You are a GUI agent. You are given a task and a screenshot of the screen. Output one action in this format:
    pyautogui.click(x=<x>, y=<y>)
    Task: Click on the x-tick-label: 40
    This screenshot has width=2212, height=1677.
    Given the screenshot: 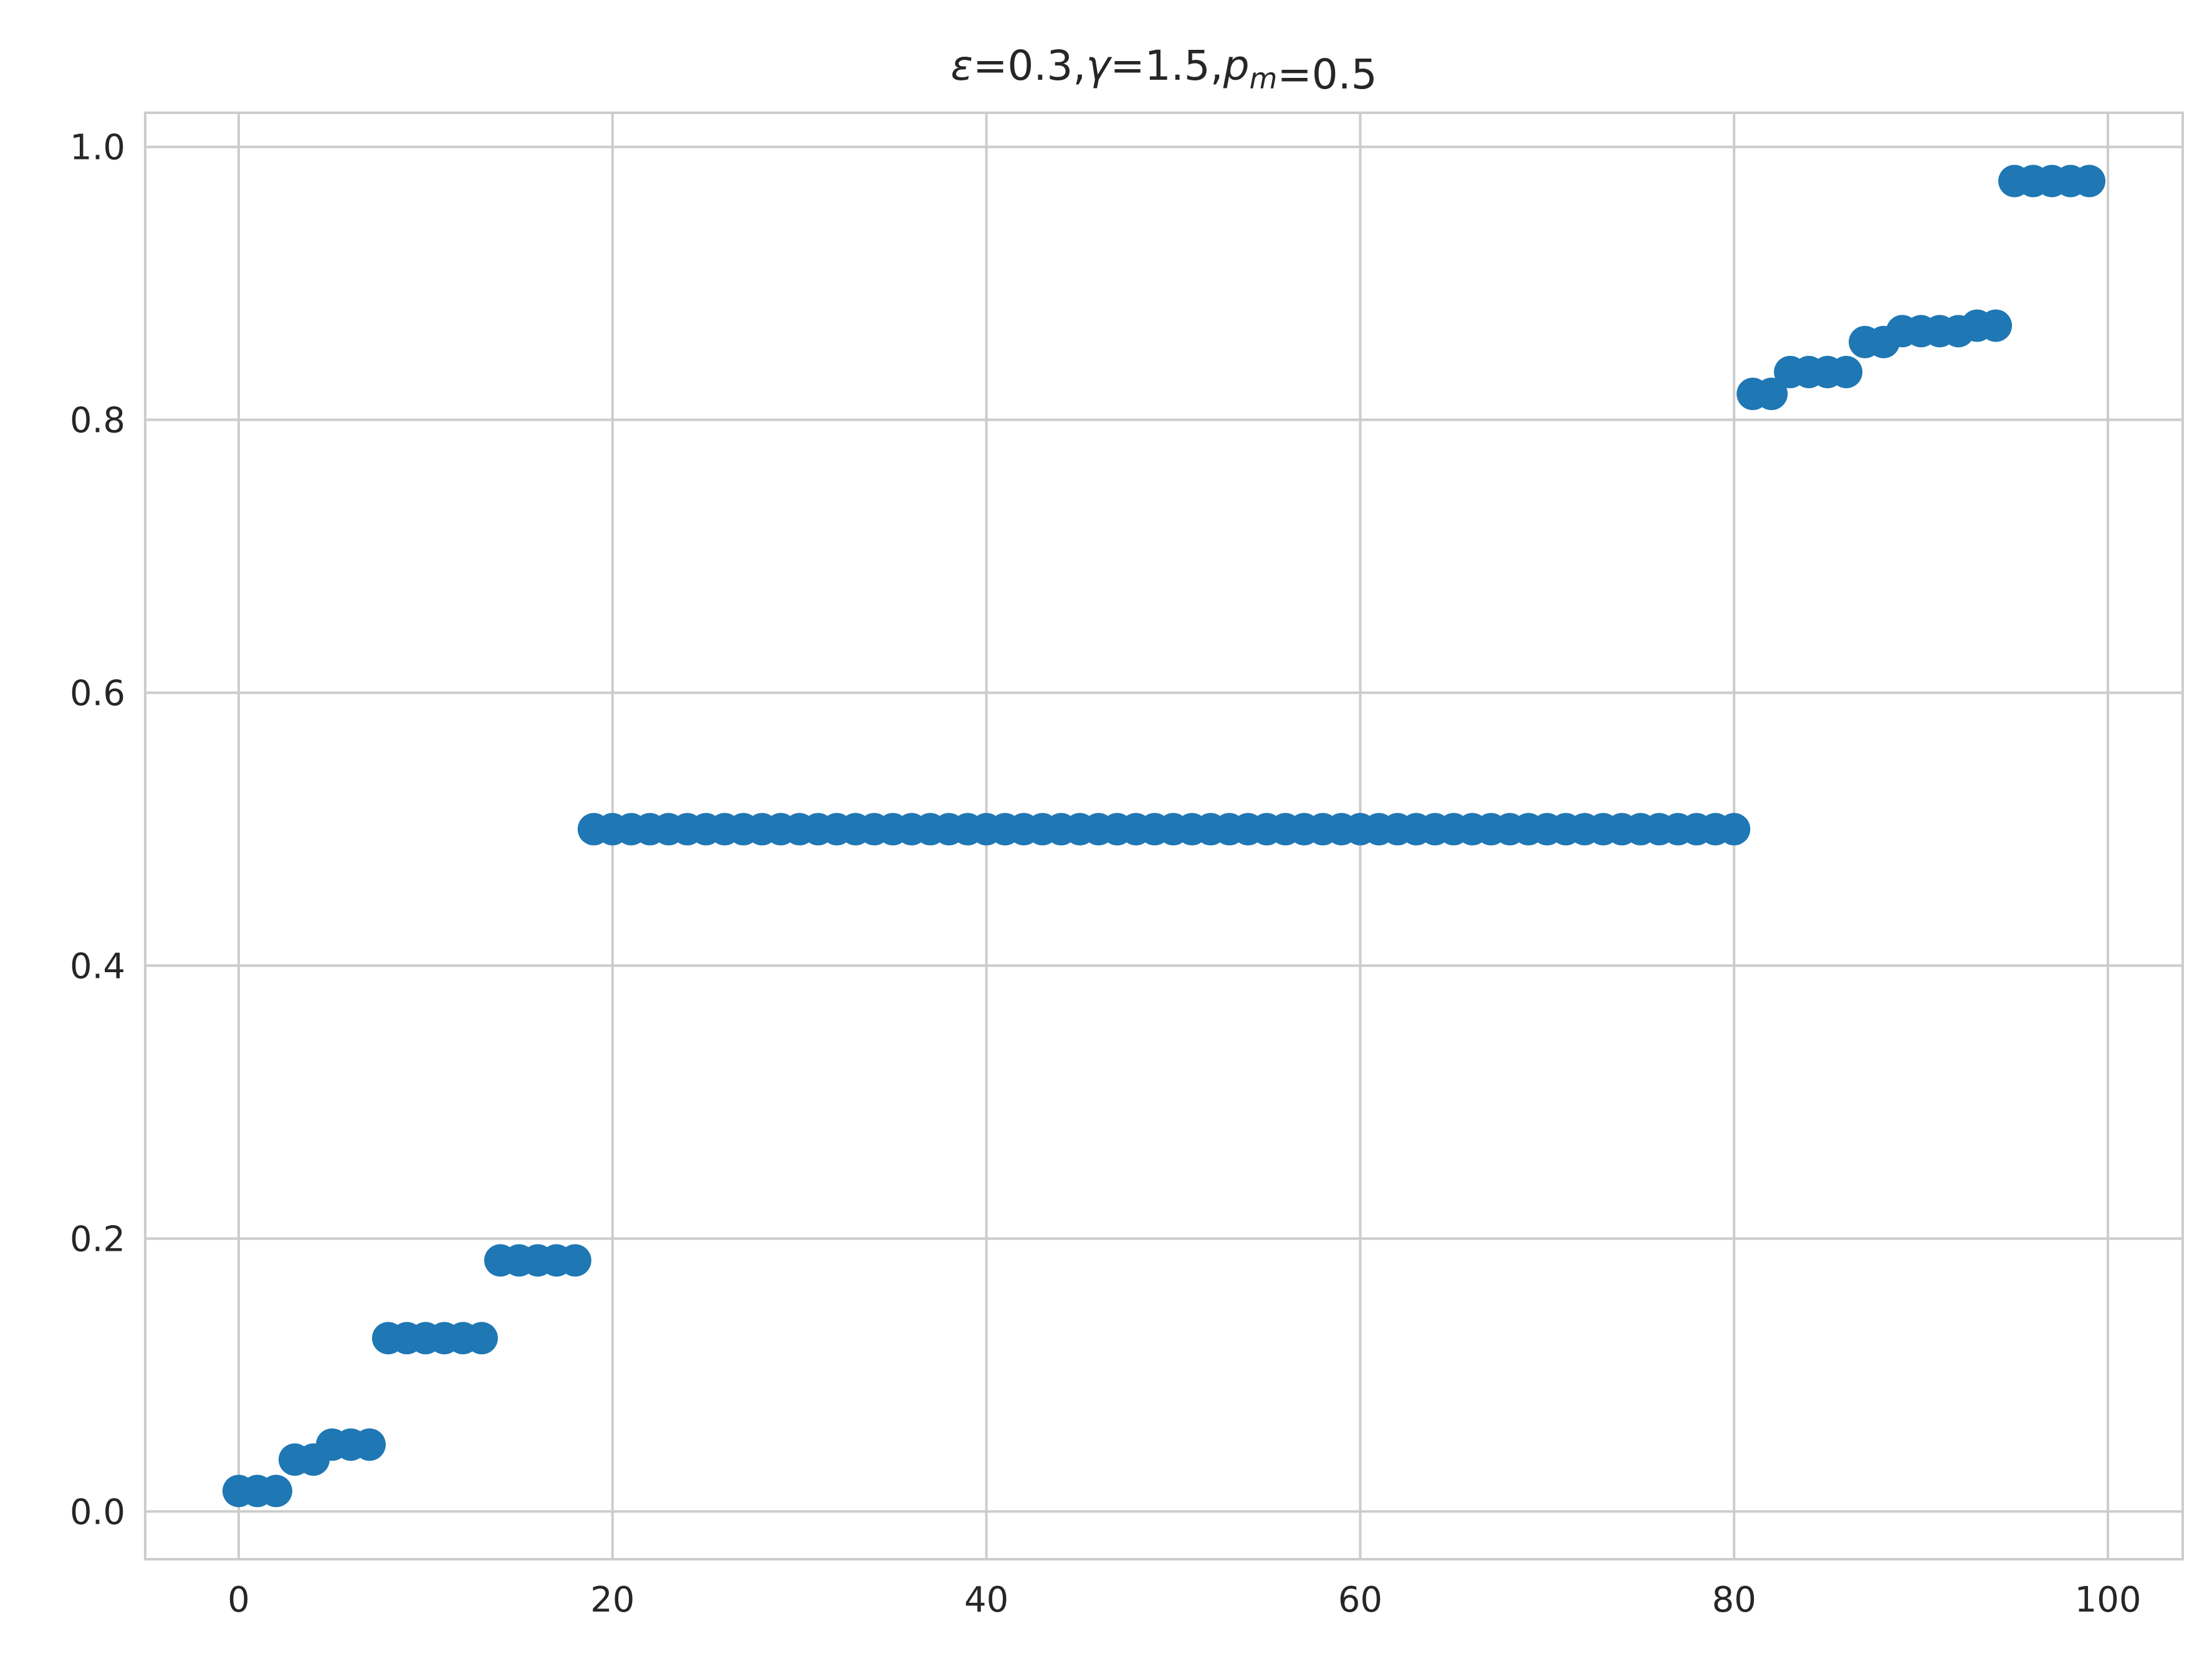 What is the action you would take?
    pyautogui.click(x=986, y=1600)
    